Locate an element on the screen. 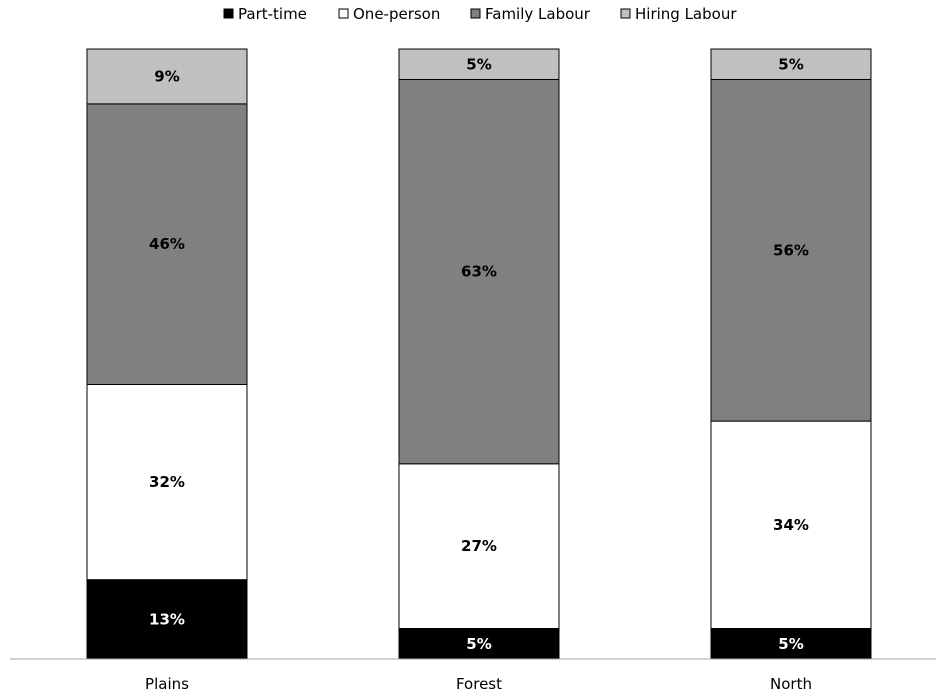  data-label-north-part-time: 5% is located at coordinates (790, 644).